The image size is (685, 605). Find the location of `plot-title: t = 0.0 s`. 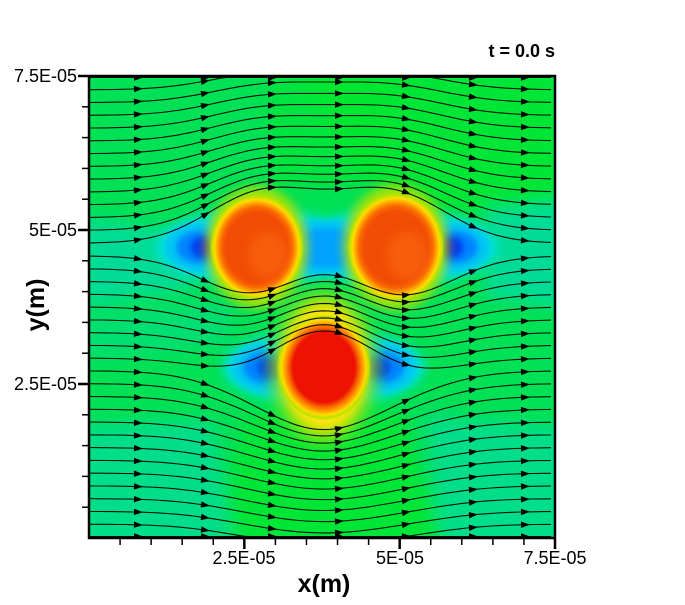

plot-title: t = 0.0 s is located at coordinates (521, 51).